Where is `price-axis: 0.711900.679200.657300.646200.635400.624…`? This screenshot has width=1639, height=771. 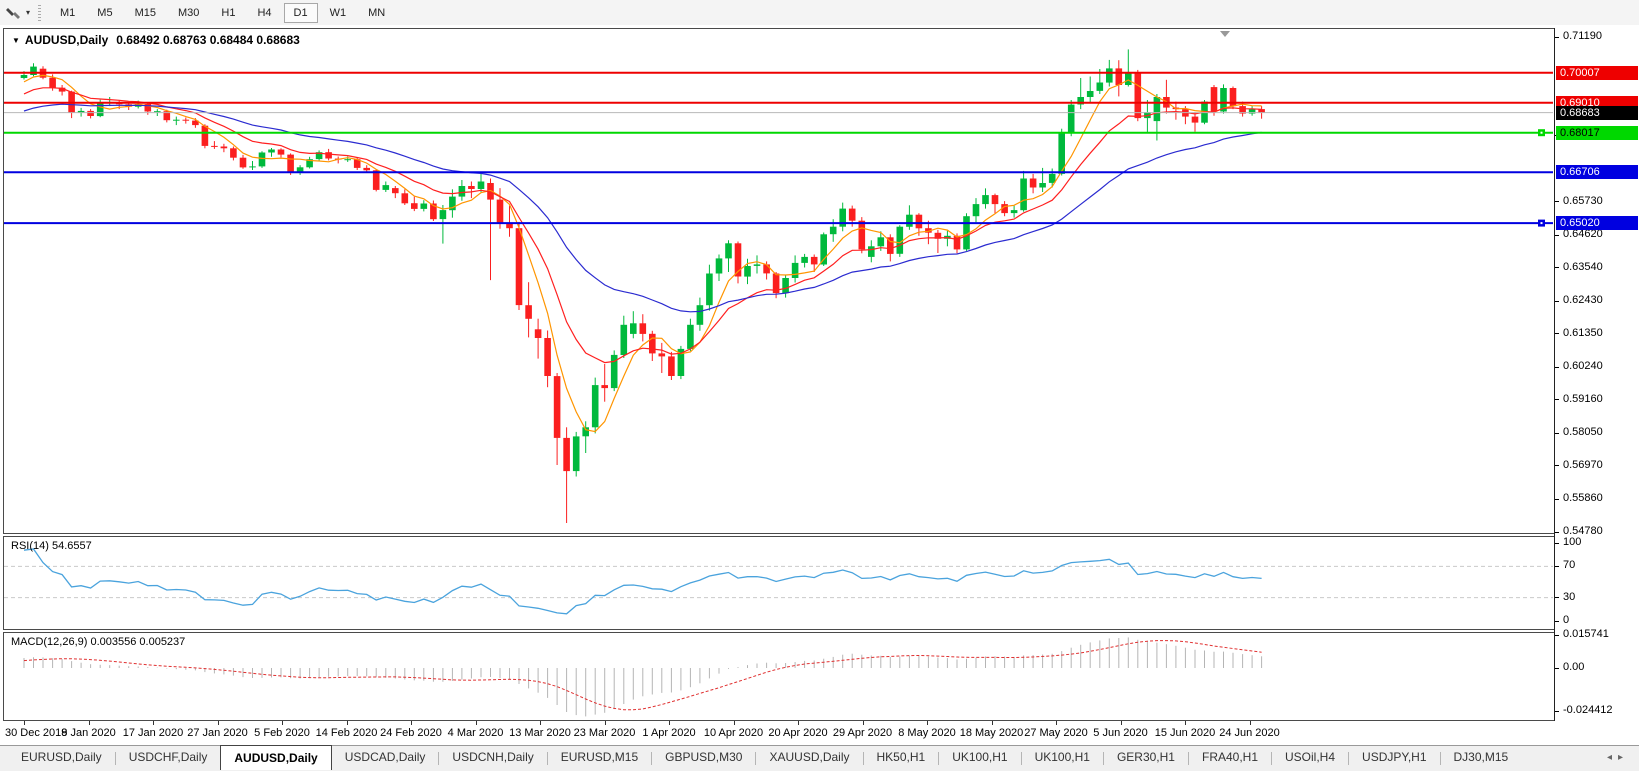 price-axis: 0.711900.679200.657300.646200.635400.624… is located at coordinates (1596, 374).